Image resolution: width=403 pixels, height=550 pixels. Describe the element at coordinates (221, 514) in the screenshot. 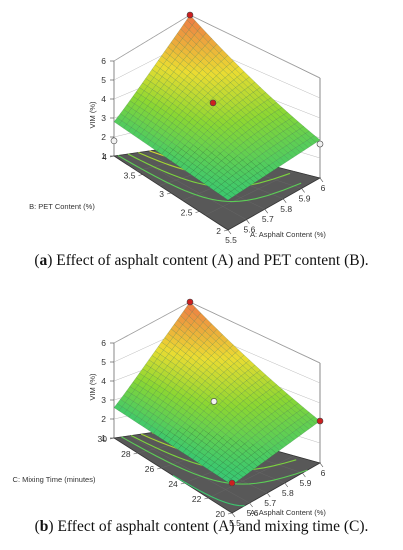

I see `y-tick-label: 20` at that location.